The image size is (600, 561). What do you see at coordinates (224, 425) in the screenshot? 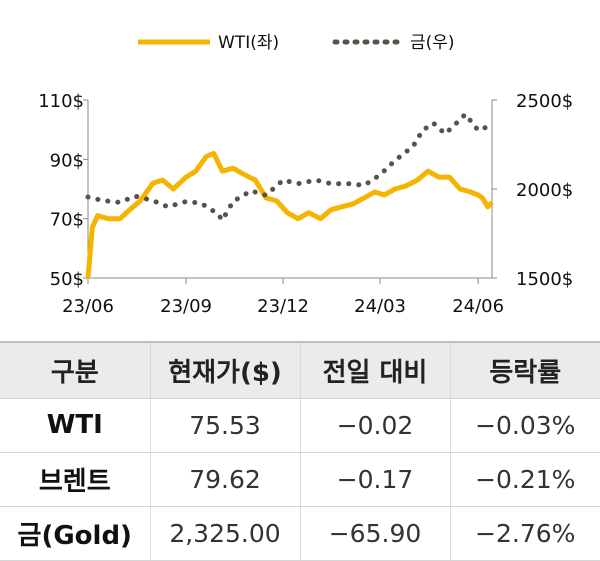
I see `current-price-cell: 75.53` at bounding box center [224, 425].